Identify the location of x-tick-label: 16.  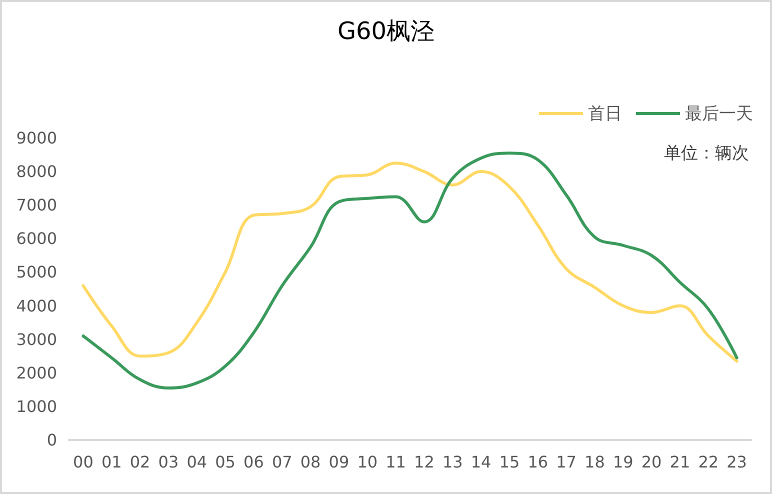
(538, 462).